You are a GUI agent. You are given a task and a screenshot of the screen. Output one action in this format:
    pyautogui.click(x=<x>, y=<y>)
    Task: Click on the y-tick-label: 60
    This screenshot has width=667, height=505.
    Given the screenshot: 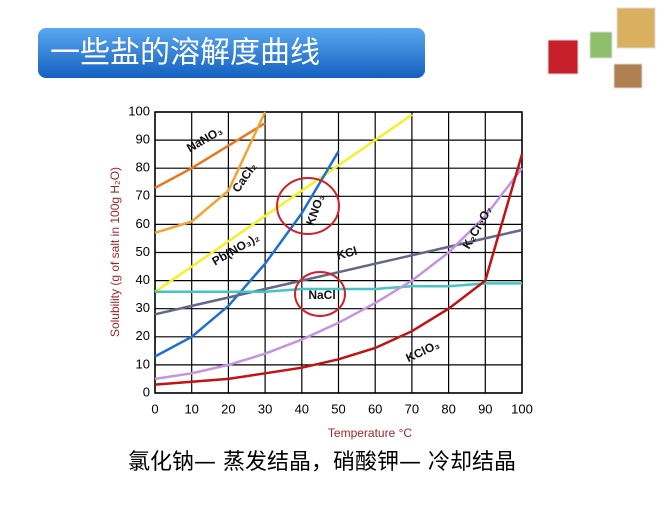 What is the action you would take?
    pyautogui.click(x=143, y=223)
    